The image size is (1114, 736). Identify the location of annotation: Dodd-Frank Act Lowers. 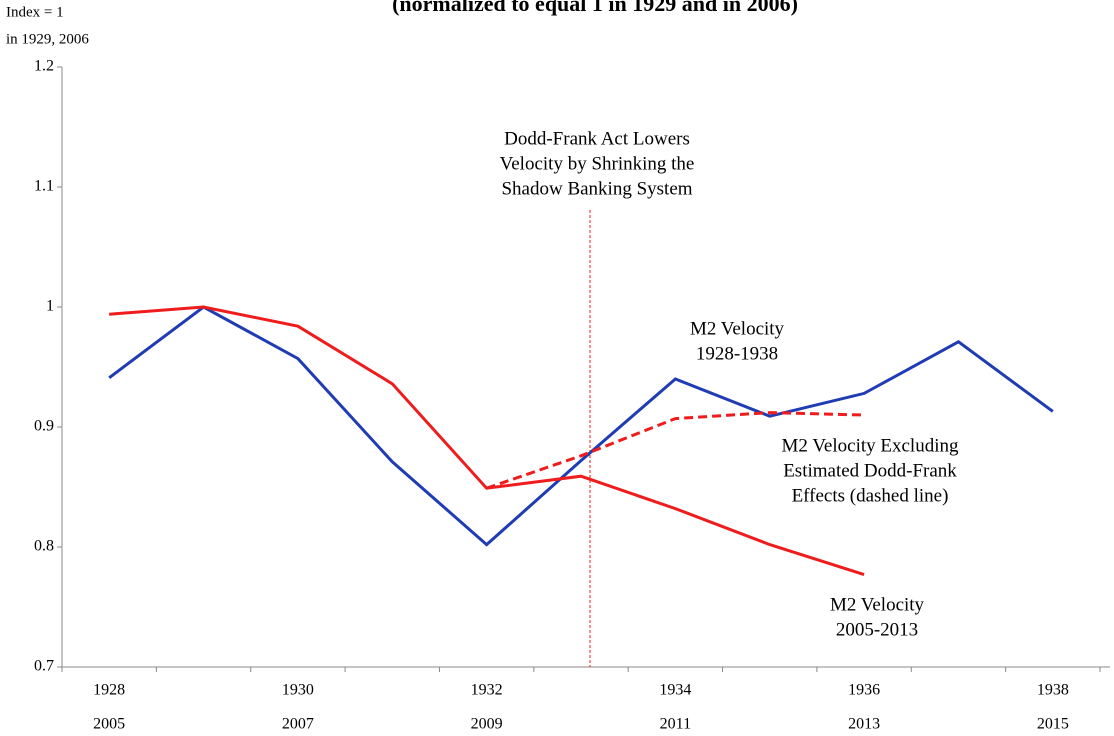
(597, 138).